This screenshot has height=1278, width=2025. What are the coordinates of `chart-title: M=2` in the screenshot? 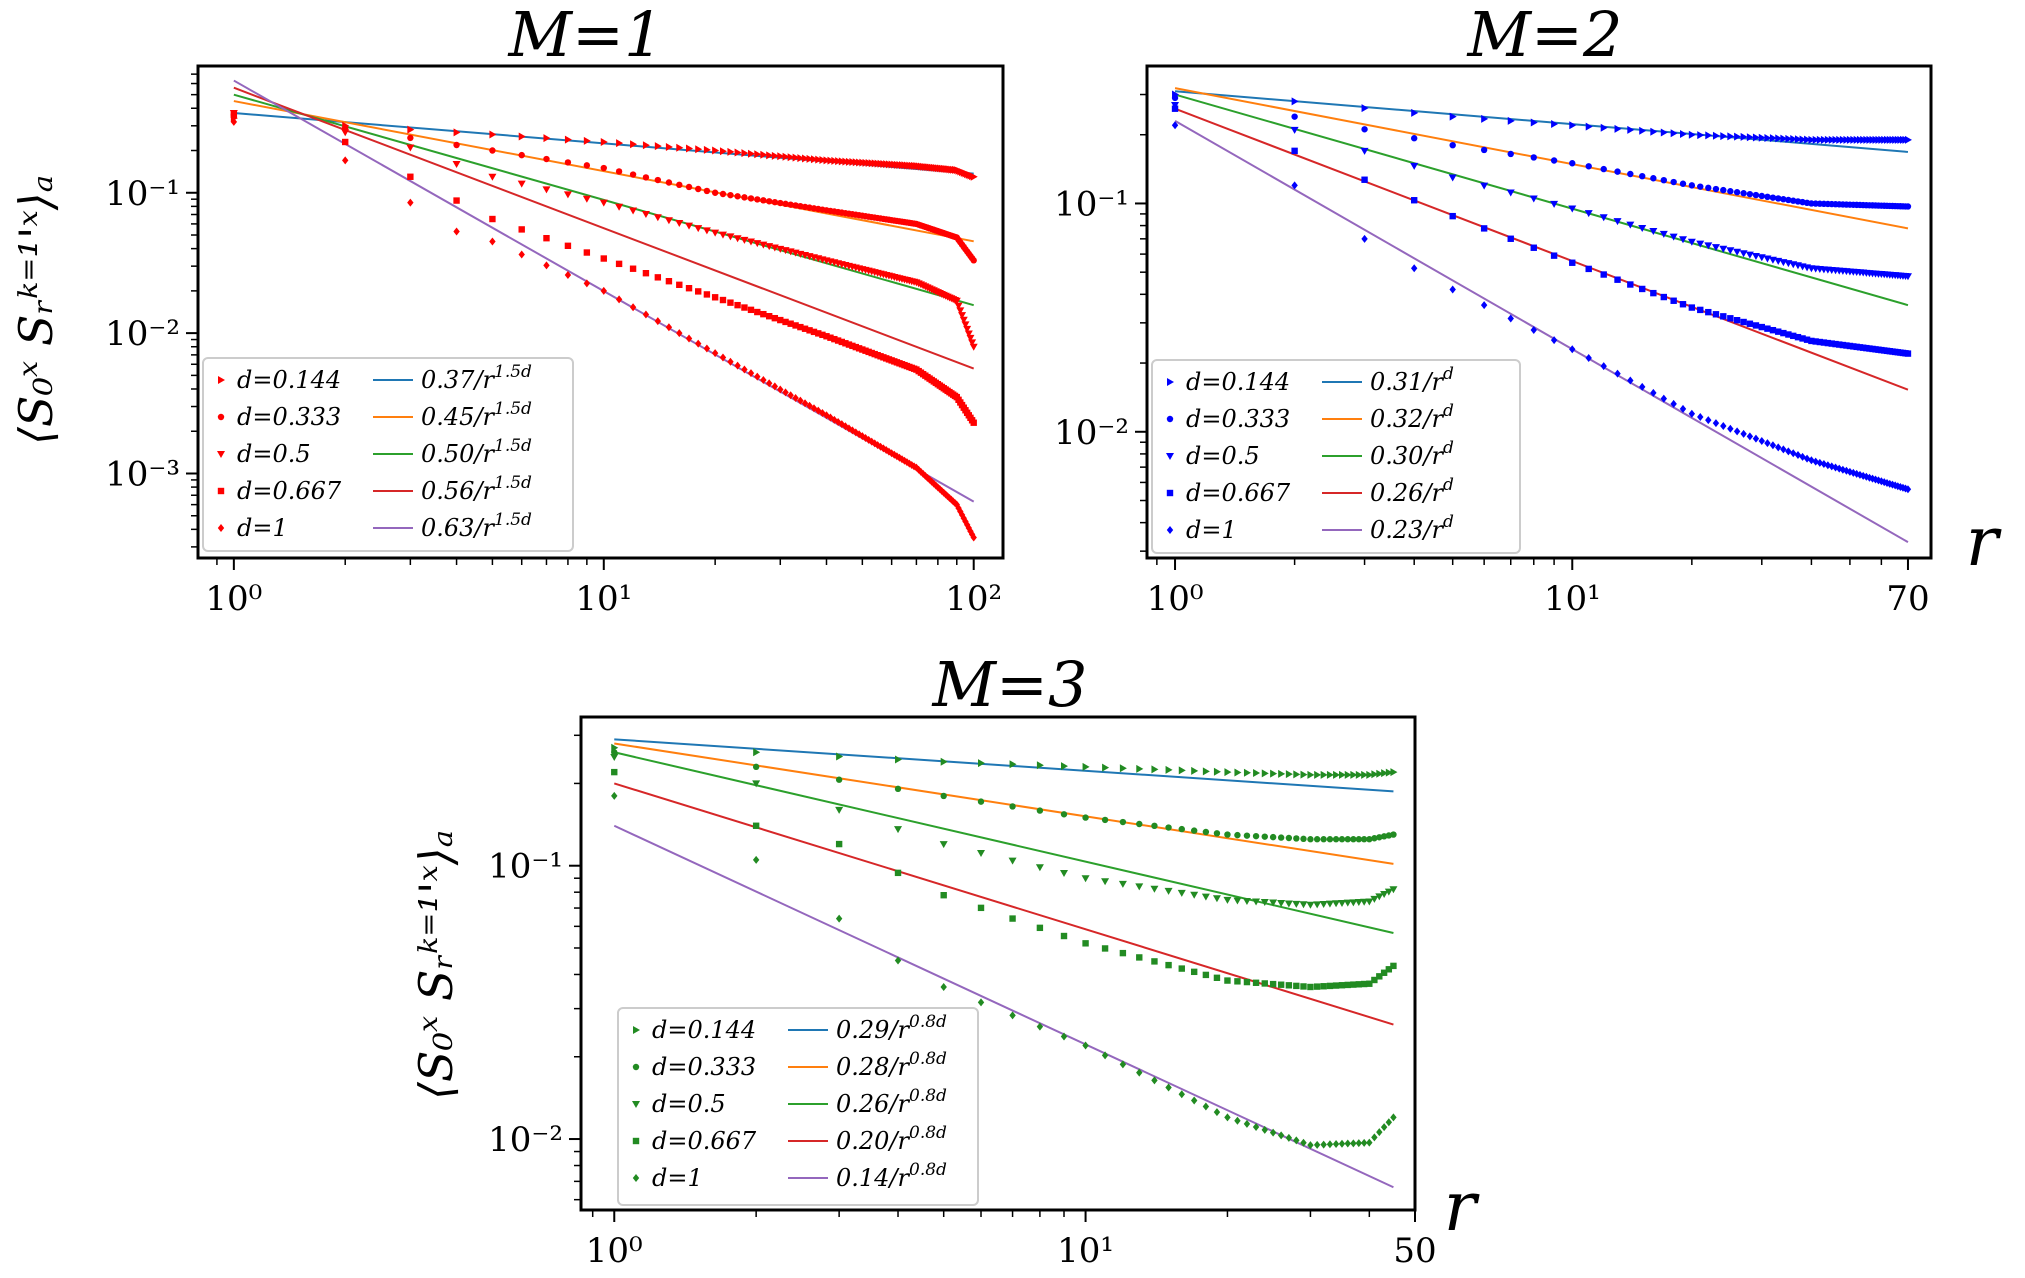 It's located at (1545, 35).